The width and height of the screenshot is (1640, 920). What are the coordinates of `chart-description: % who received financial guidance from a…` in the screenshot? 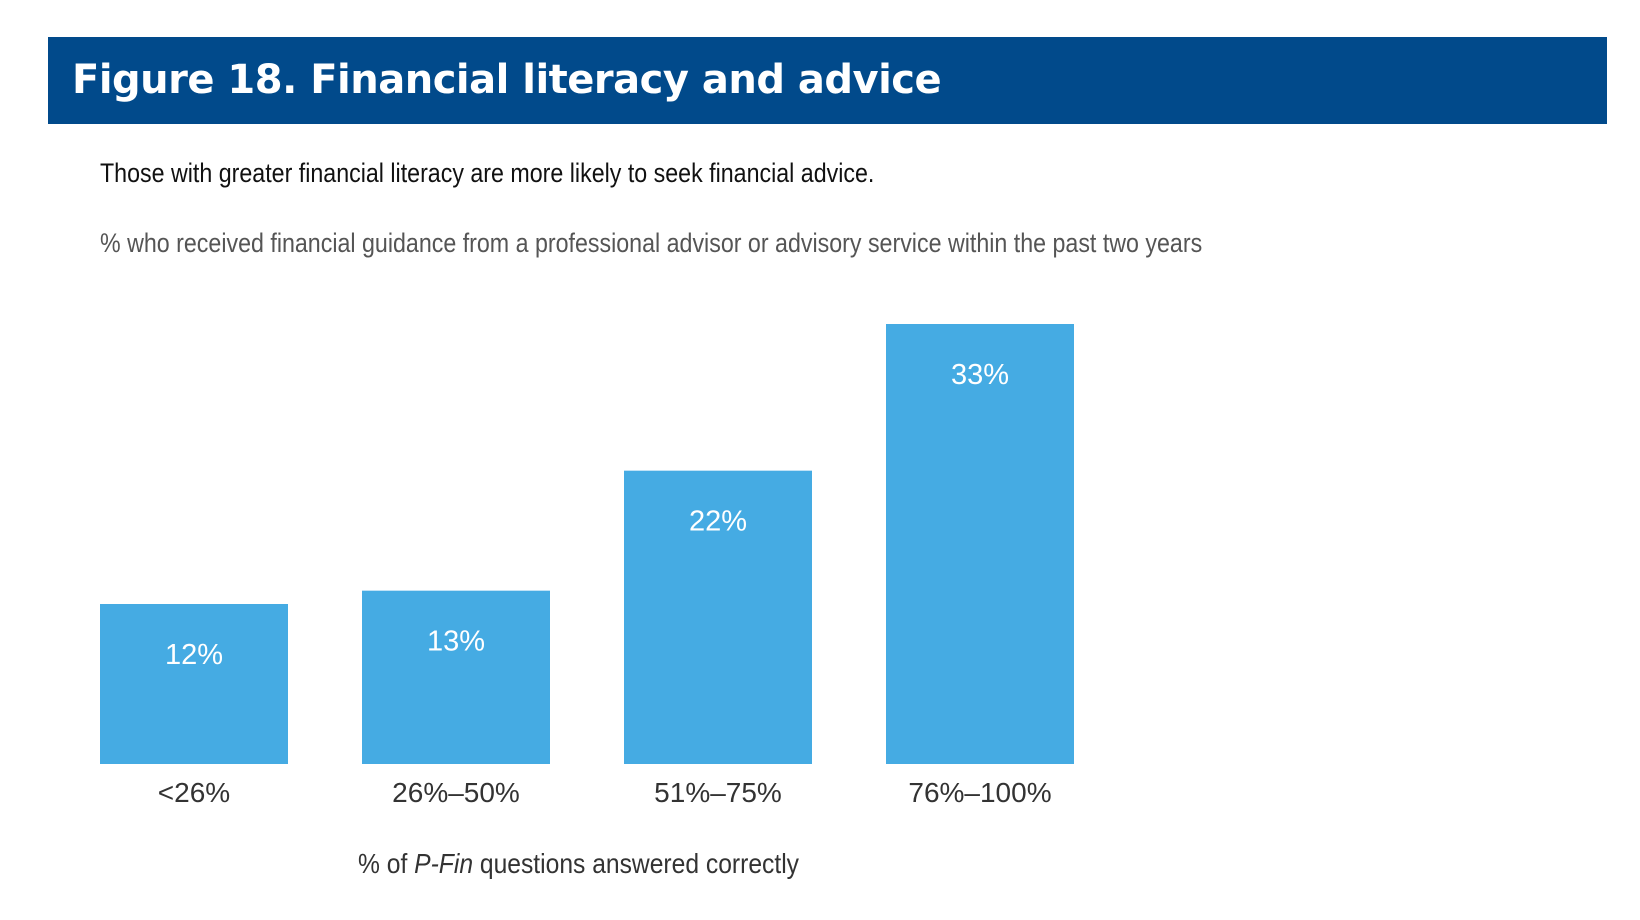 It's located at (651, 243).